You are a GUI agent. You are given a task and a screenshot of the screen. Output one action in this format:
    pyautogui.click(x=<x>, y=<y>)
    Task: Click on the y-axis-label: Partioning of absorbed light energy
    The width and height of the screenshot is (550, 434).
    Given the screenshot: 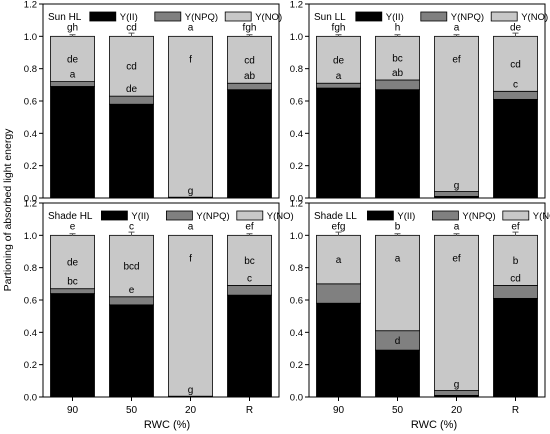 What is the action you would take?
    pyautogui.click(x=8, y=210)
    